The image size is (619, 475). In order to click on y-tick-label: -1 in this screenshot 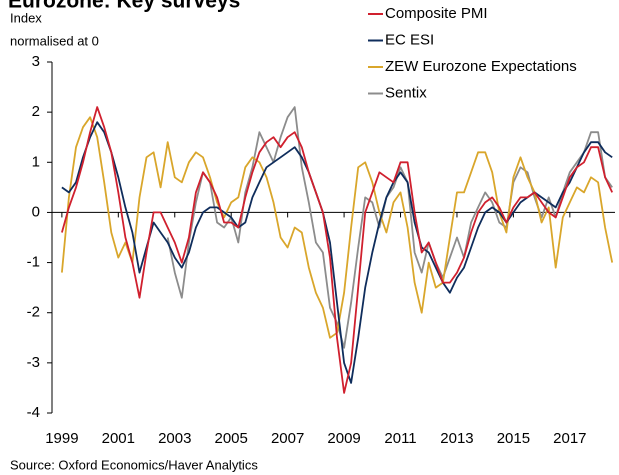, I will do `click(33, 262)`.